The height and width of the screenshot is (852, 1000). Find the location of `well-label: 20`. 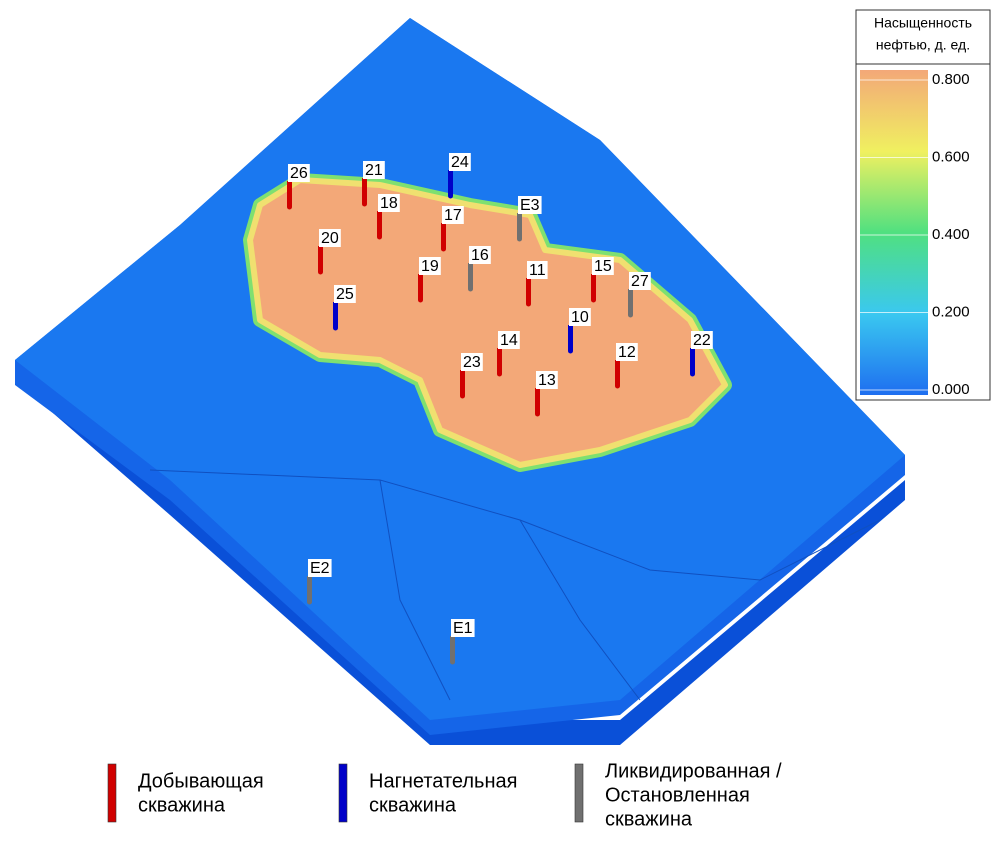

well-label: 20 is located at coordinates (330, 238).